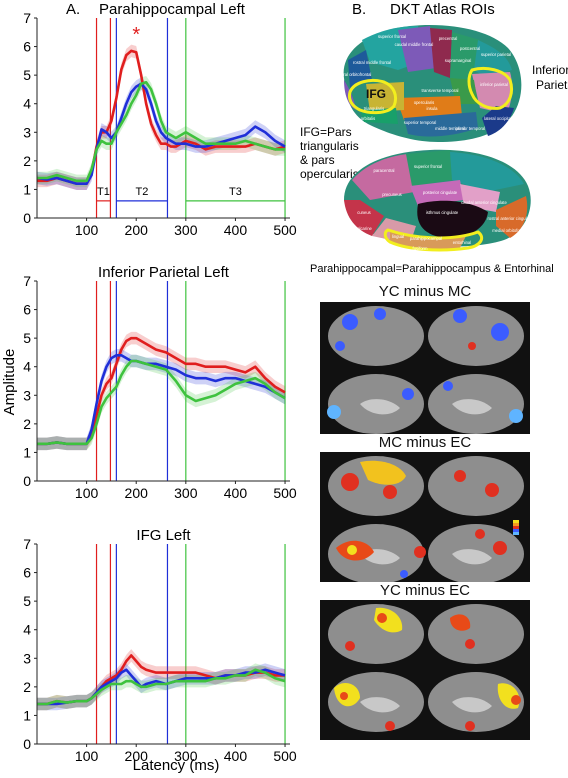  I want to click on significance-star: *, so click(136, 35).